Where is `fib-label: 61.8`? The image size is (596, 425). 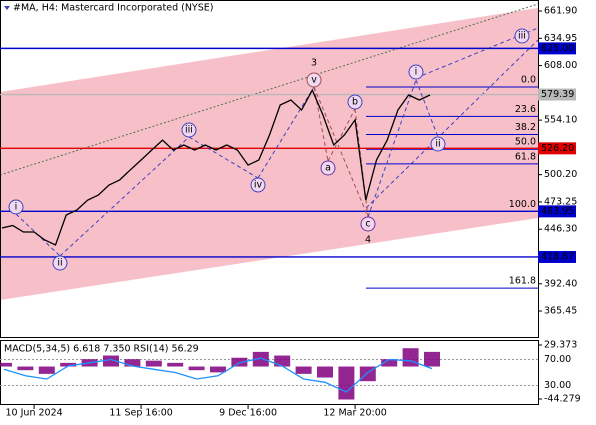 fib-label: 61.8 is located at coordinates (525, 156).